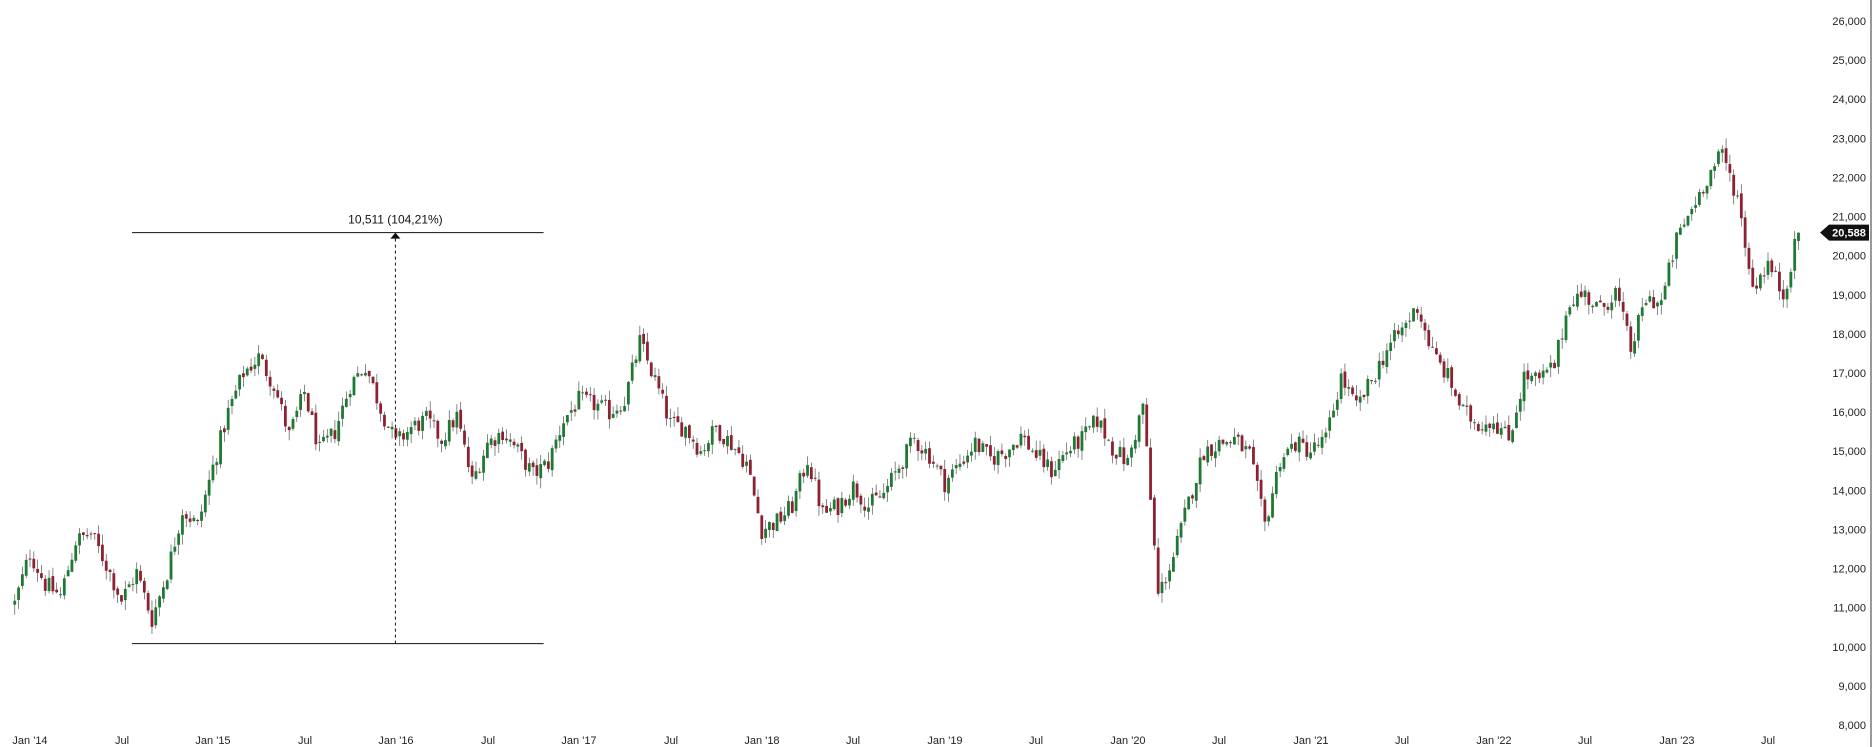 The height and width of the screenshot is (747, 1872). I want to click on price-range-measurement: 10,511 (104,21%), so click(337, 429).